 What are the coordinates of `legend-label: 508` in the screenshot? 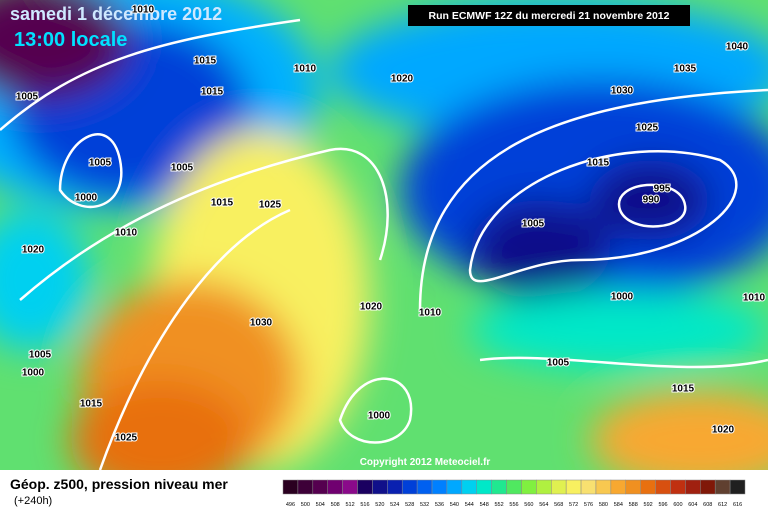 It's located at (335, 505).